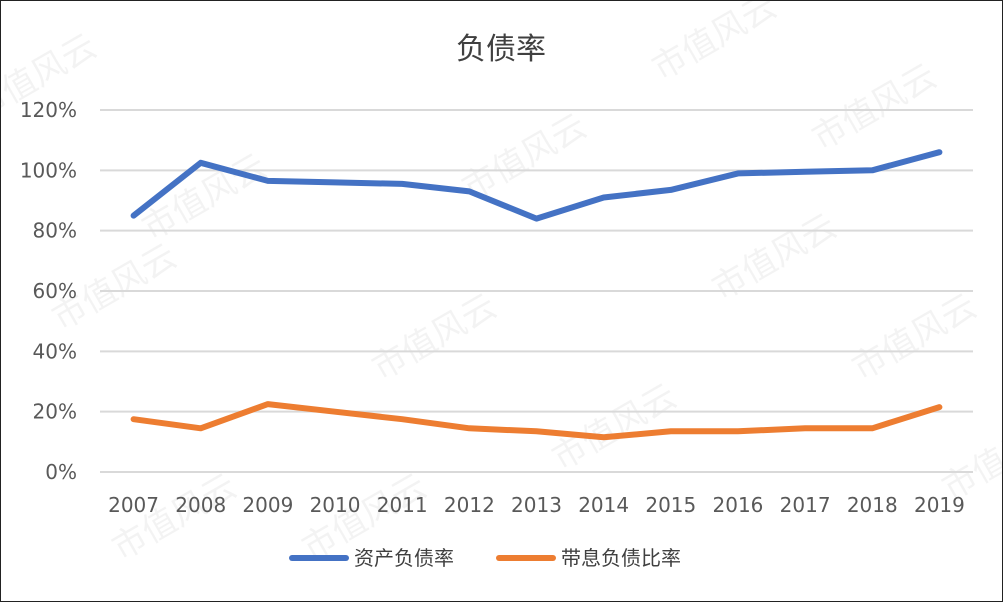 The image size is (1003, 602). What do you see at coordinates (55, 291) in the screenshot?
I see `y-tick-label: 60%` at bounding box center [55, 291].